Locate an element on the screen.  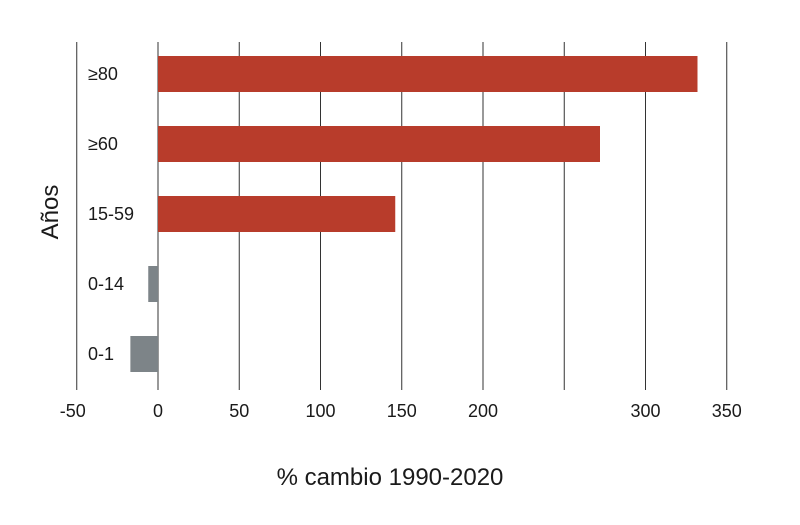
x-tick-label: 200 is located at coordinates (483, 411).